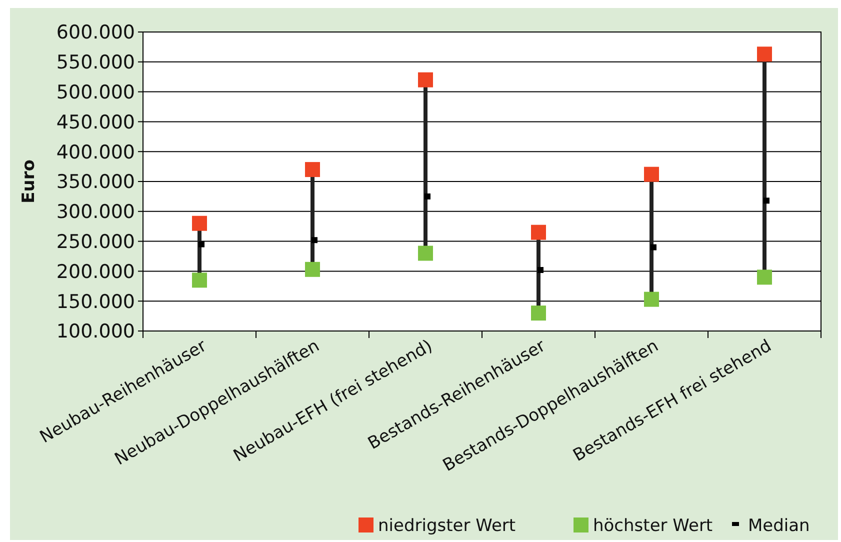  I want to click on y-axis-title: Euro, so click(29, 182).